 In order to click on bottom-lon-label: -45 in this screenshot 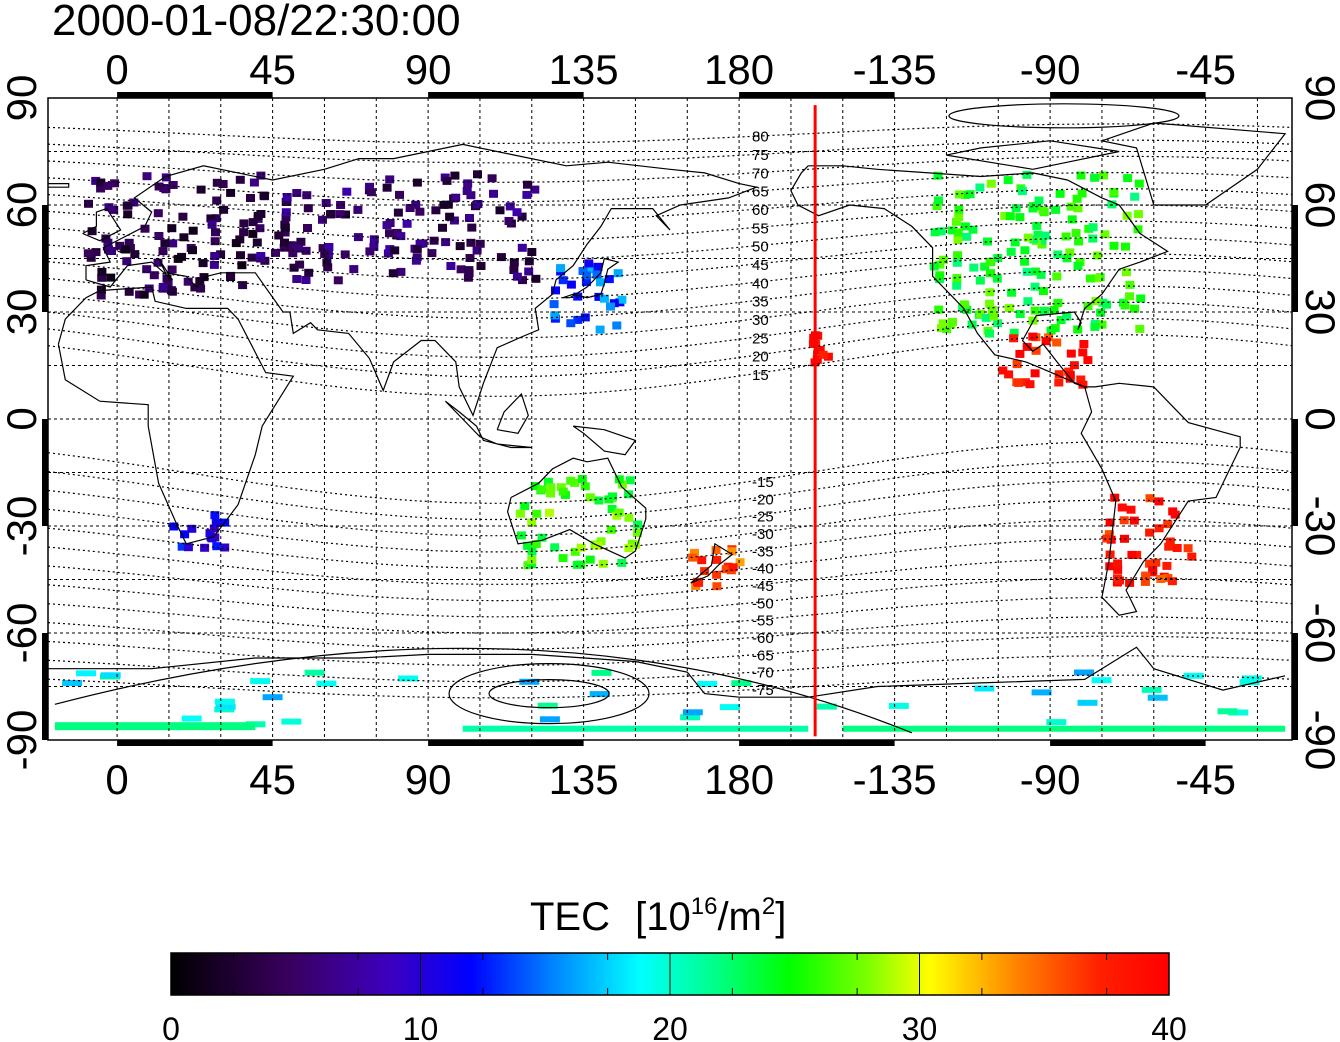, I will do `click(1205, 779)`.